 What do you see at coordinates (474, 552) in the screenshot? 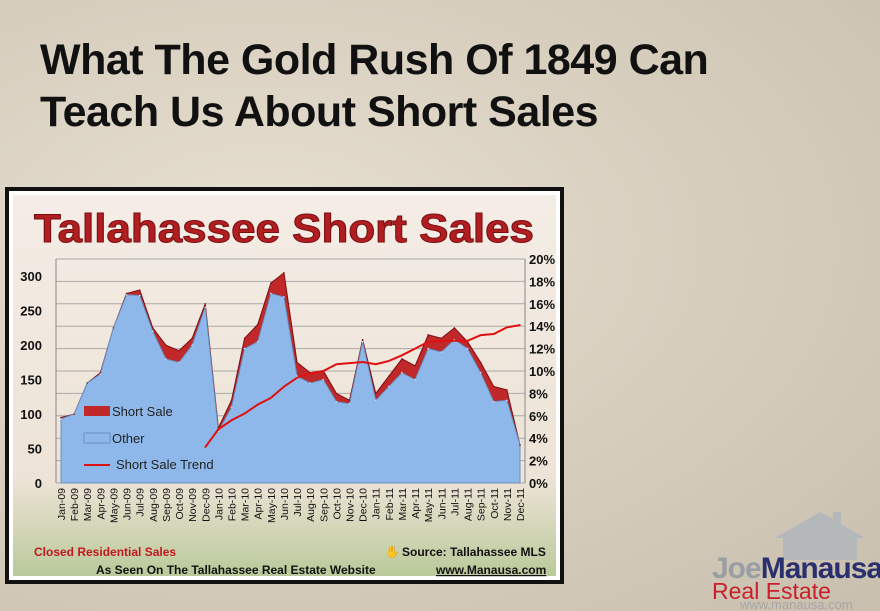
I see `footer-source: Source: Tallahassee MLS` at bounding box center [474, 552].